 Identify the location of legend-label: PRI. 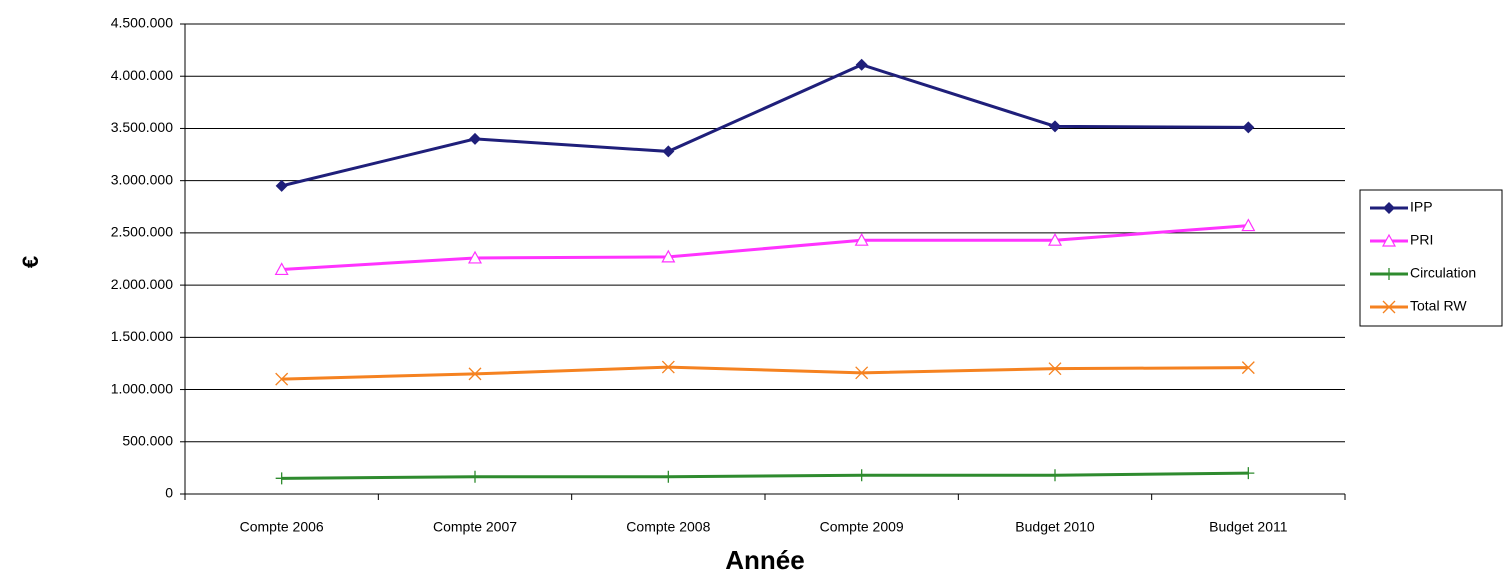
(1421, 240).